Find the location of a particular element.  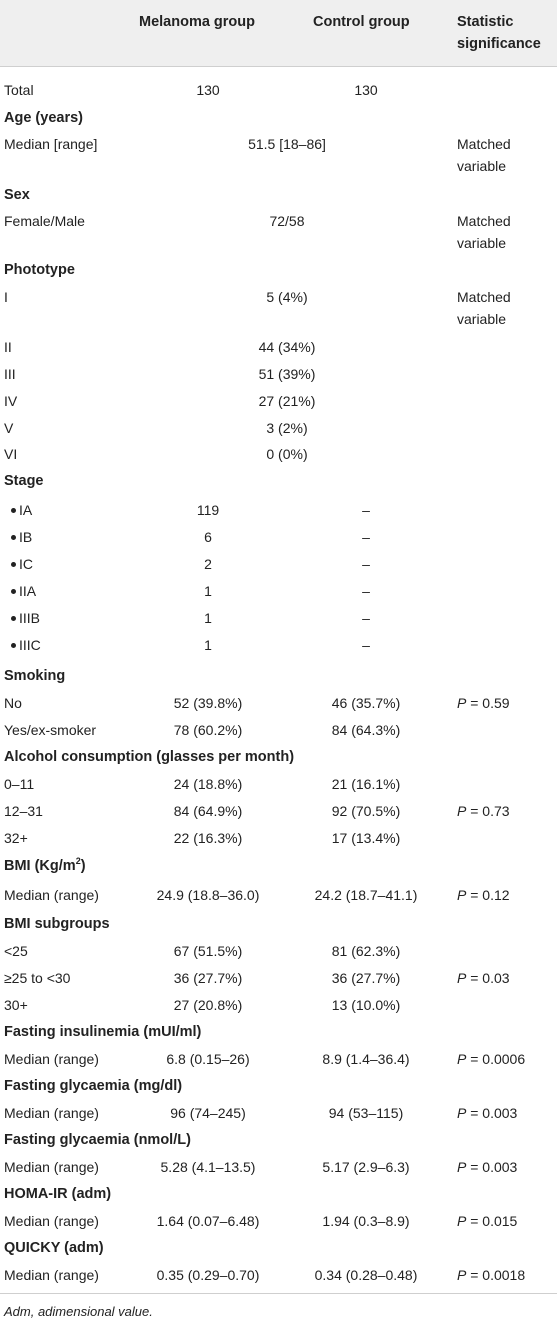

header-control-group: Control group is located at coordinates (361, 22).